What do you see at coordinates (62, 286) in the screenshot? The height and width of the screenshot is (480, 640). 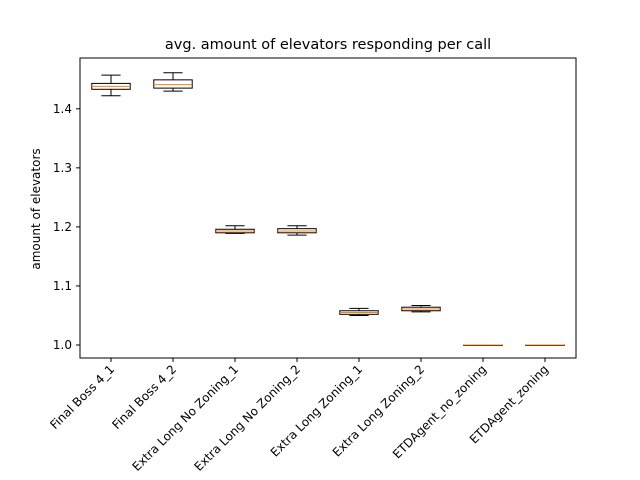 I see `y-tick-label: 1.1` at bounding box center [62, 286].